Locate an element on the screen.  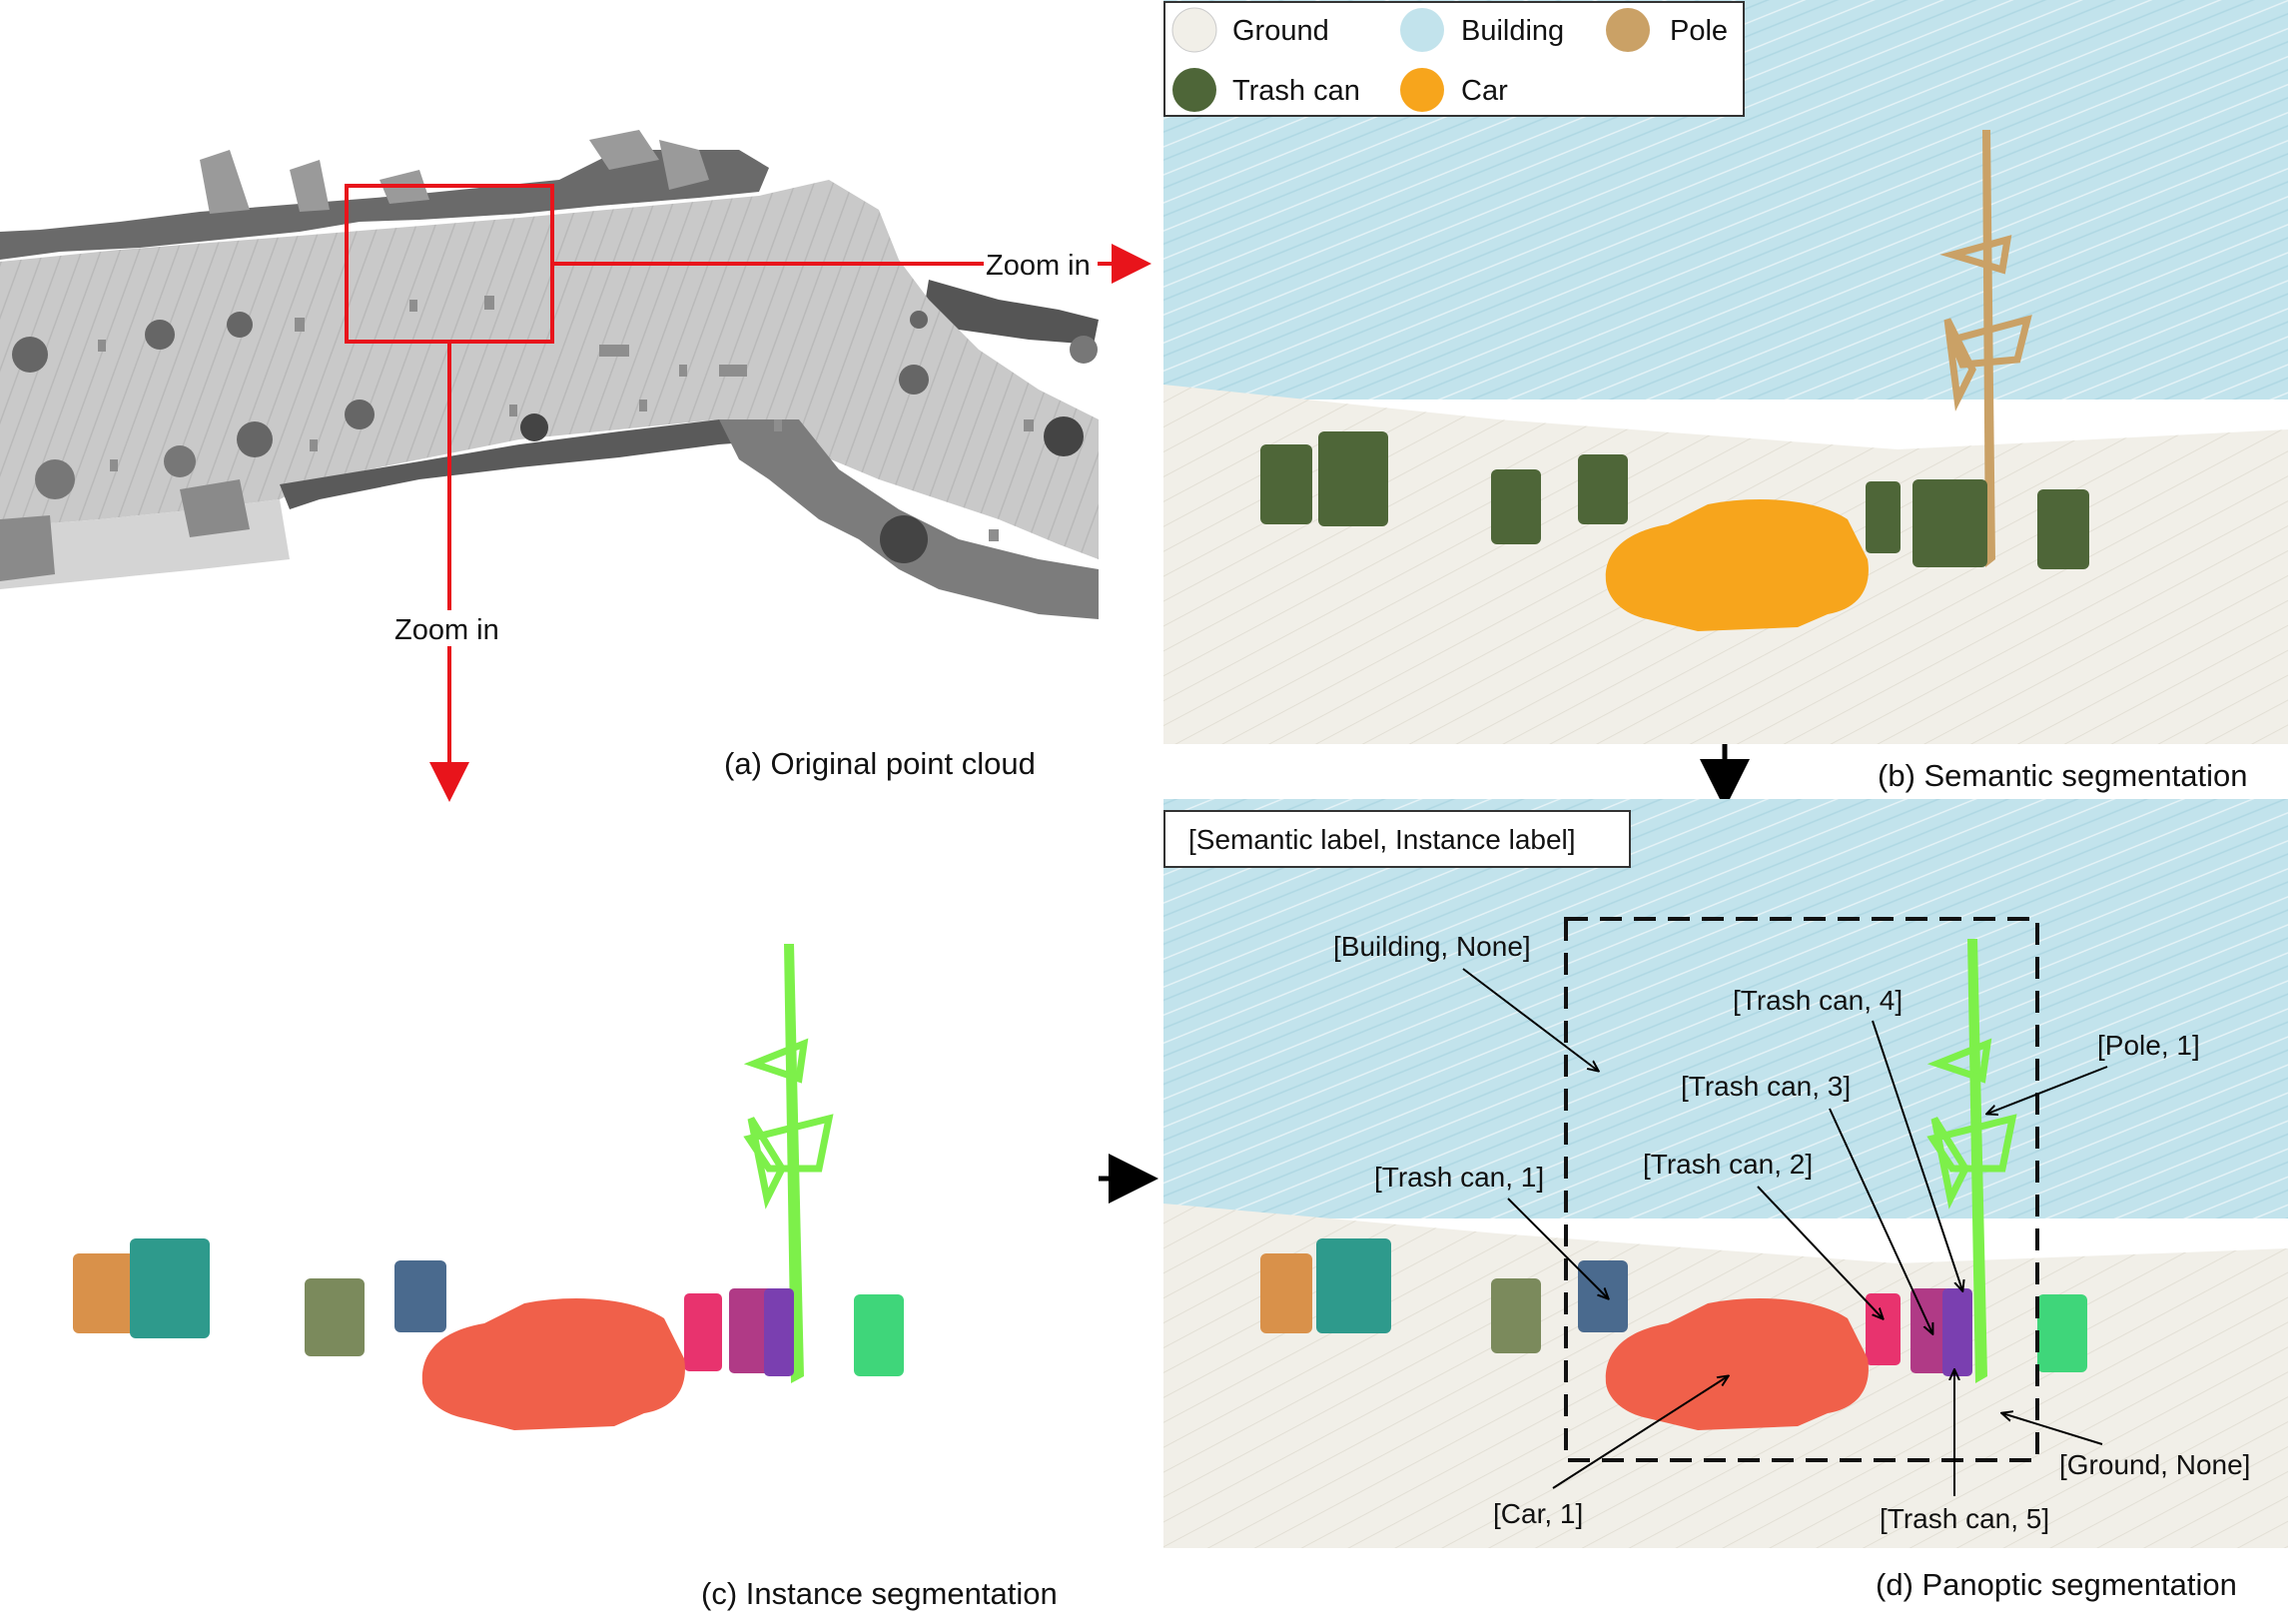
pc-buildings-upper-detail is located at coordinates (454, 172).